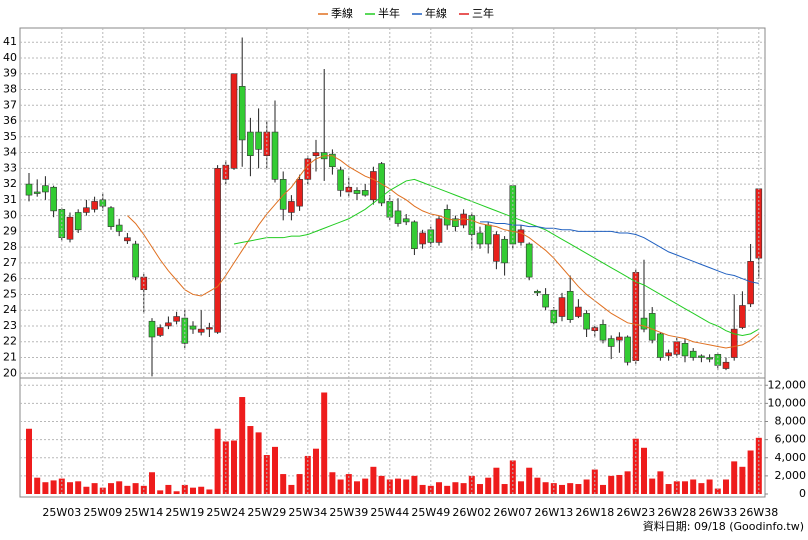 Image resolution: width=808 pixels, height=540 pixels. Describe the element at coordinates (594, 512) in the screenshot. I see `x-tick-label: 26W18` at that location.